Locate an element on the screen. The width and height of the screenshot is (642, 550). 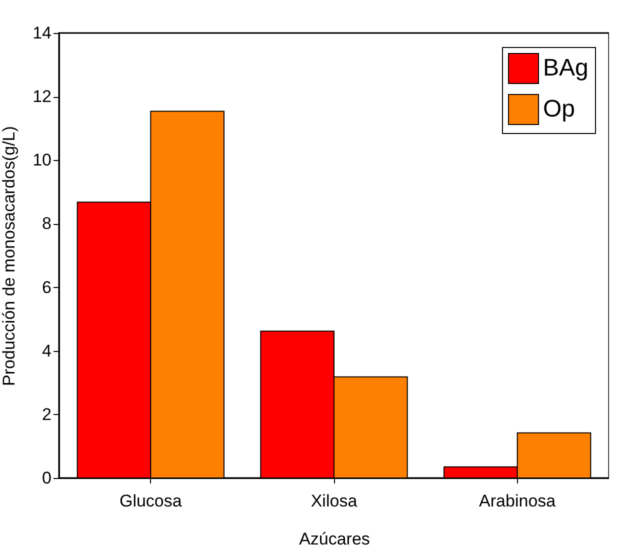
y-axis-title: Producción de monosacardos(g/L) is located at coordinates (9, 256).